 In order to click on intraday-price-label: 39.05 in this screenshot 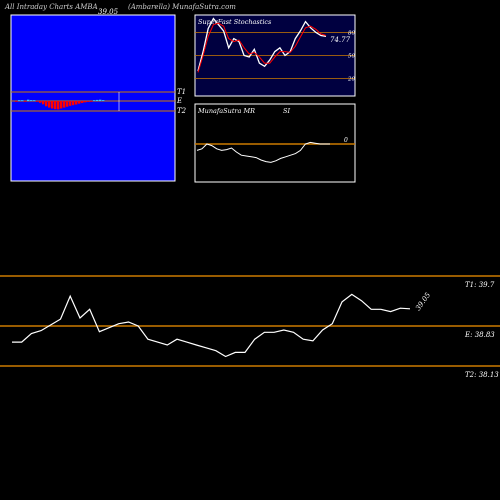, I will do `click(108, 12)`.